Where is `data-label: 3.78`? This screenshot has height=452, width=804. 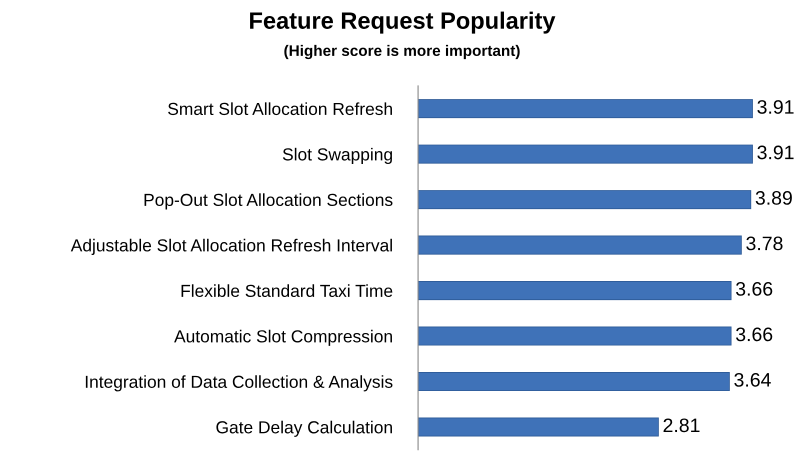 data-label: 3.78 is located at coordinates (764, 243).